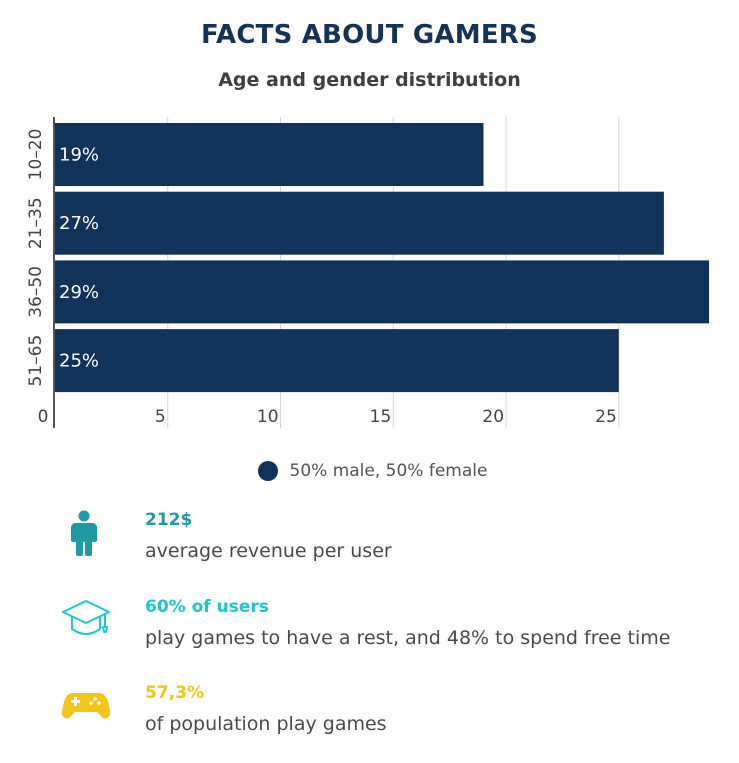  What do you see at coordinates (174, 693) in the screenshot?
I see `fact-value: 57,3%` at bounding box center [174, 693].